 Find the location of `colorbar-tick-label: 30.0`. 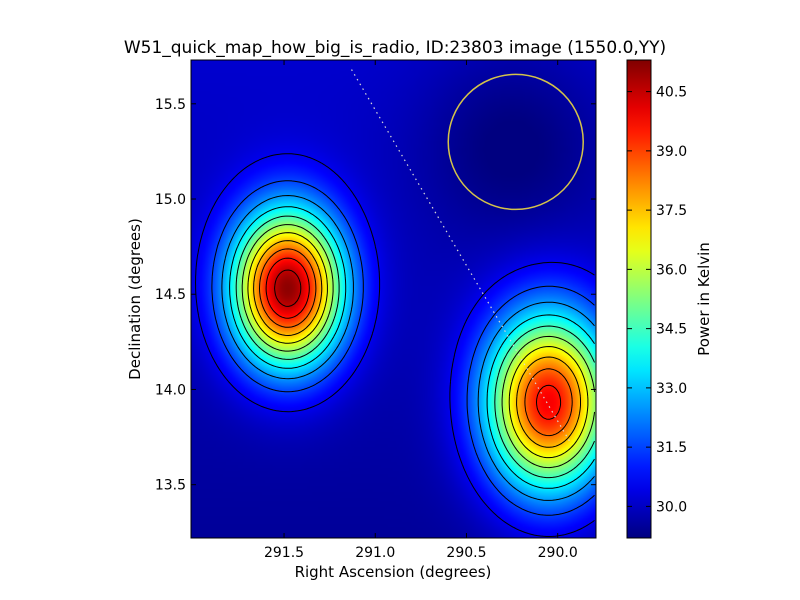

colorbar-tick-label: 30.0 is located at coordinates (671, 507).